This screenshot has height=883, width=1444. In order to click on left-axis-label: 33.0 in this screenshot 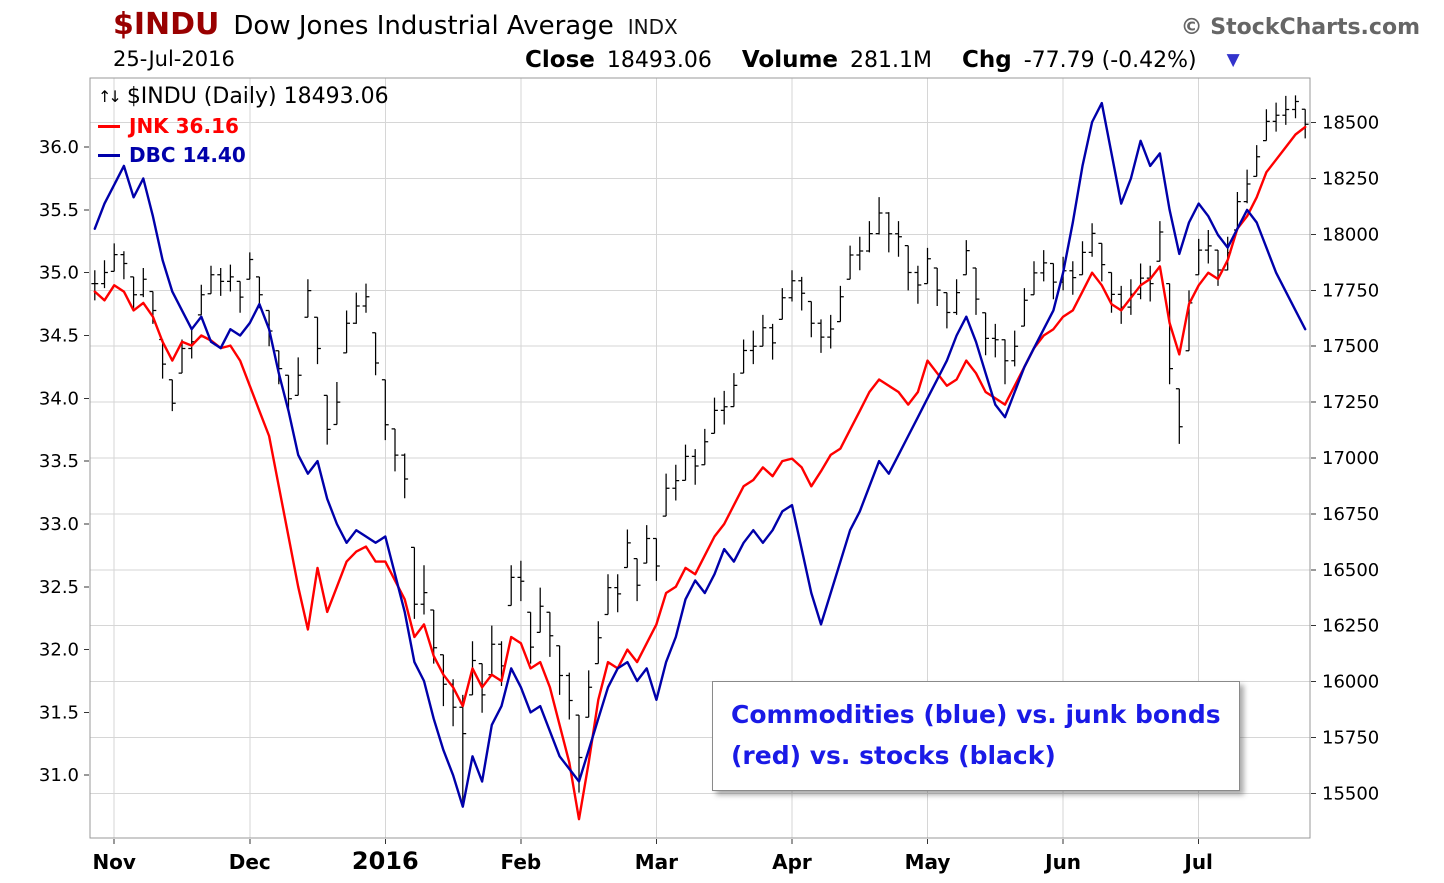, I will do `click(59, 524)`.